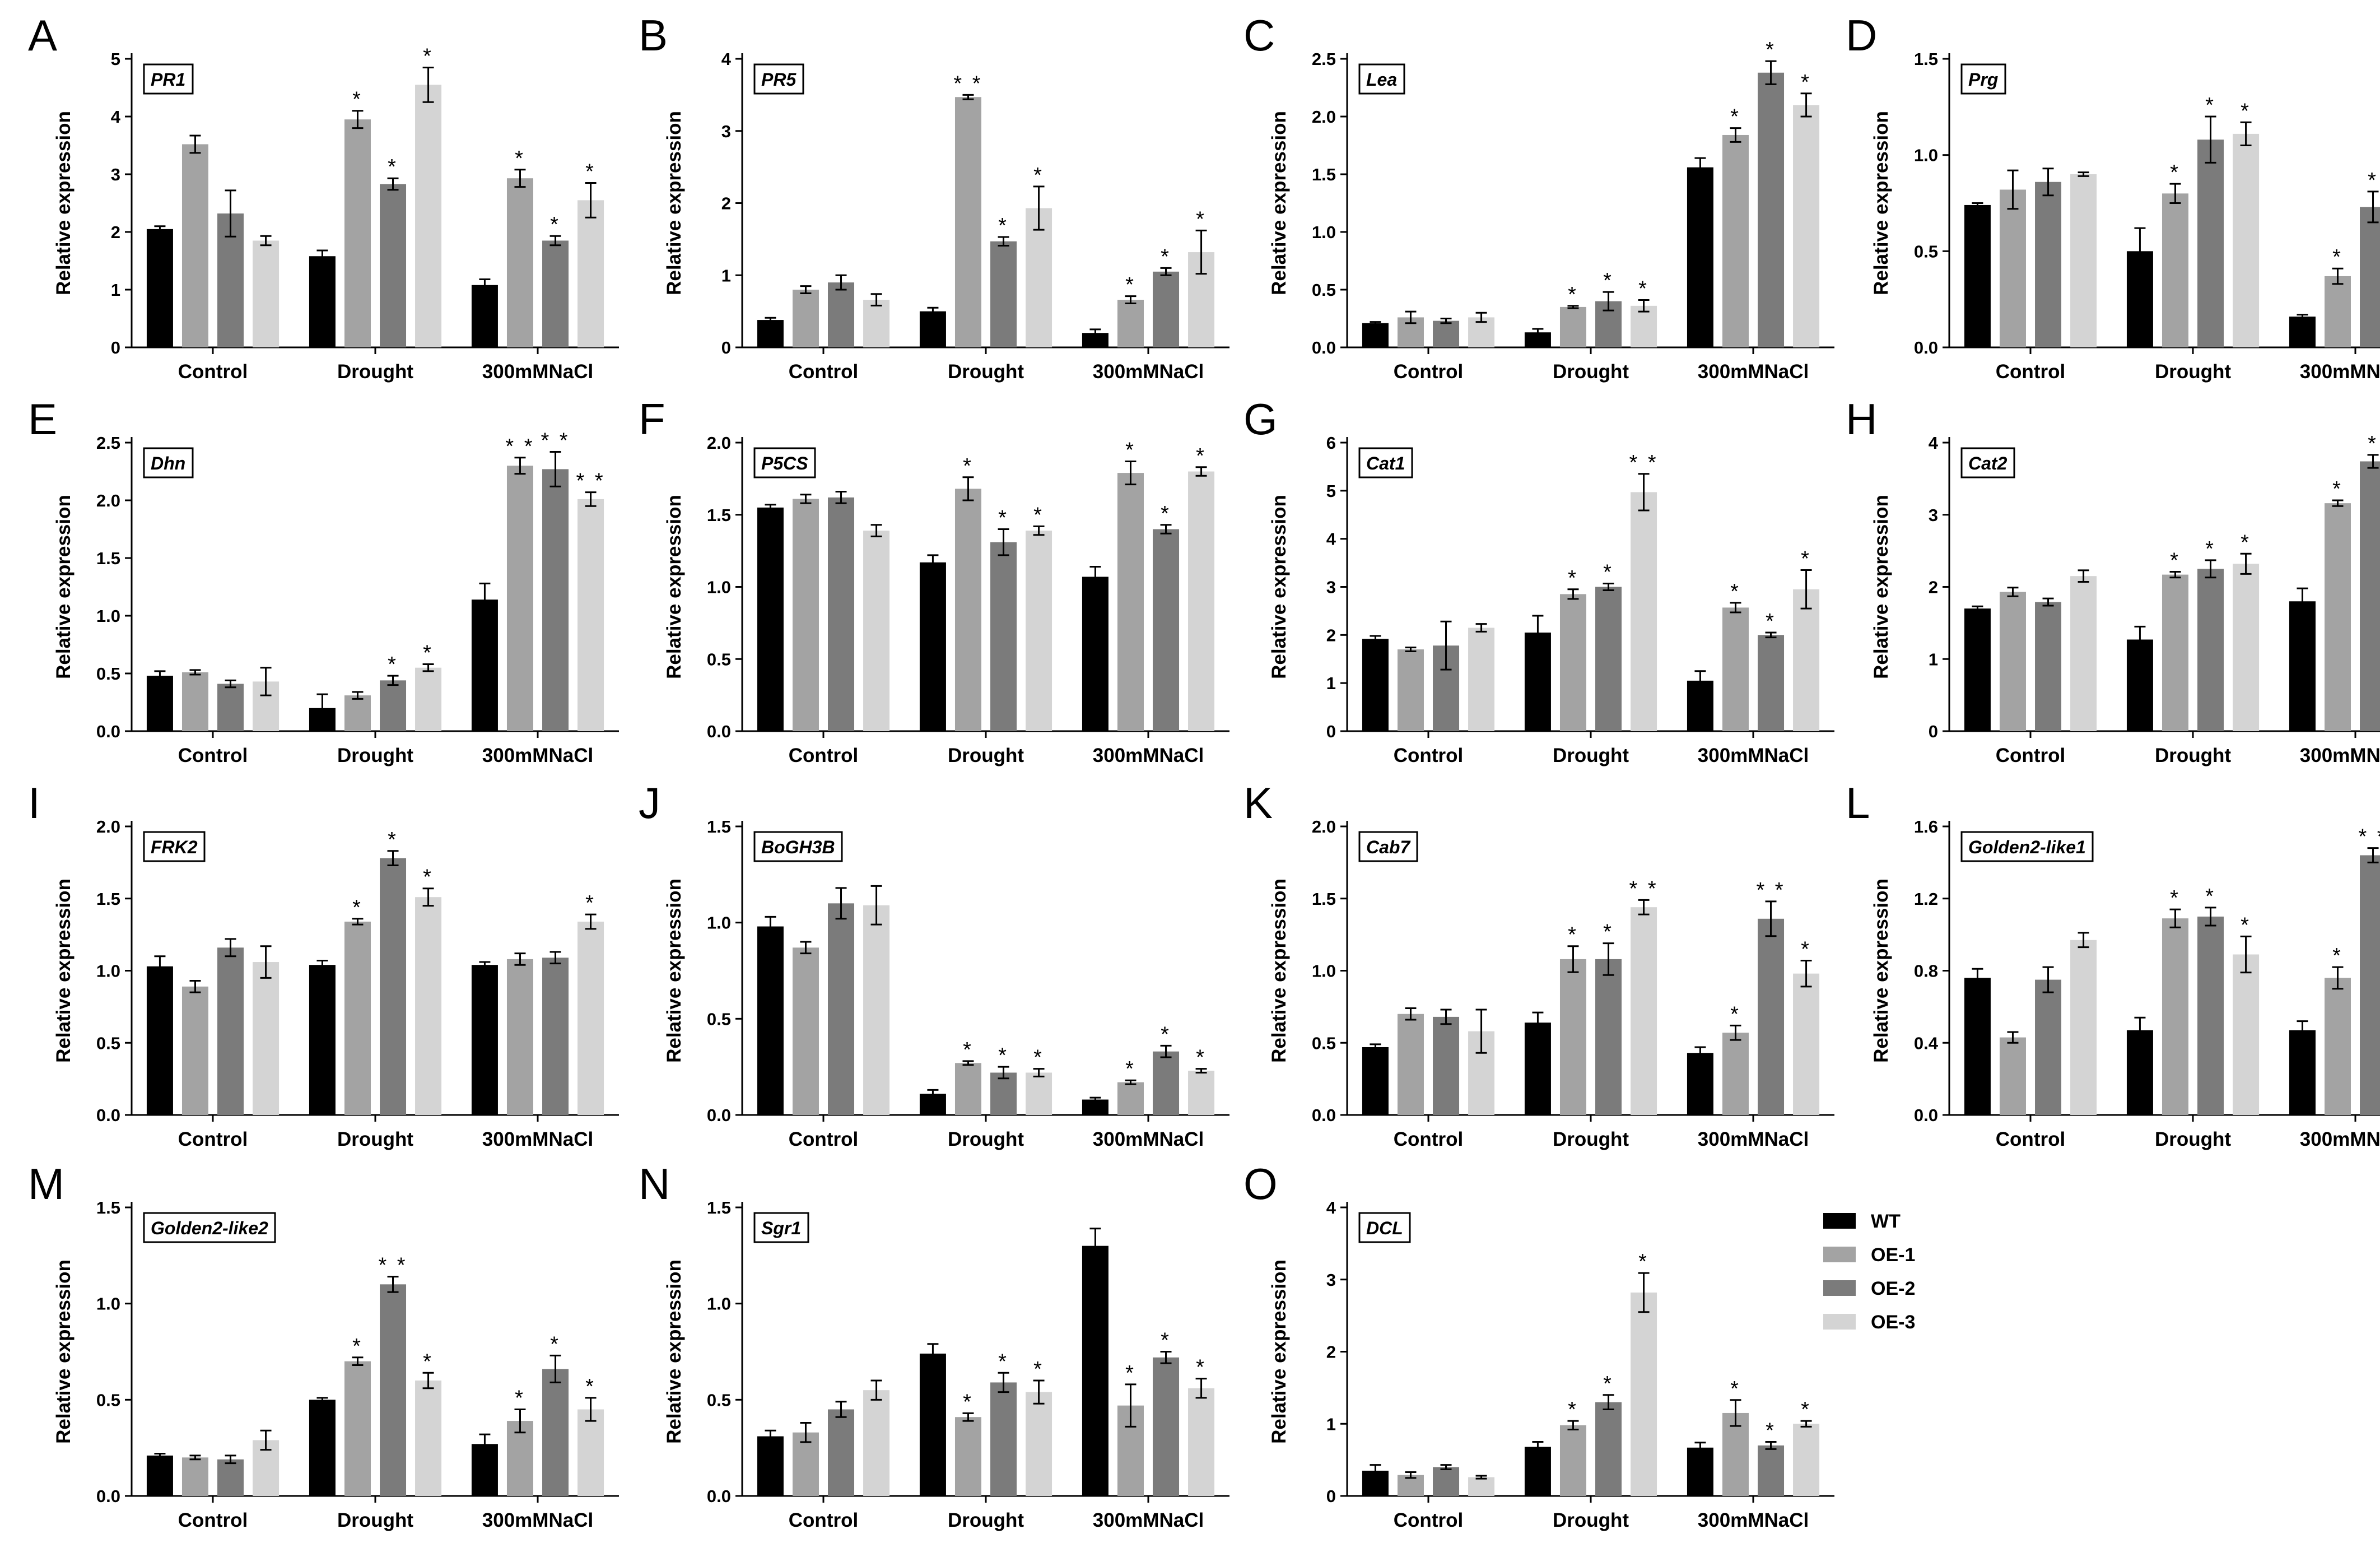 The image size is (2380, 1543). What do you see at coordinates (2030, 372) in the screenshot?
I see `panel-d-category-label: Control` at bounding box center [2030, 372].